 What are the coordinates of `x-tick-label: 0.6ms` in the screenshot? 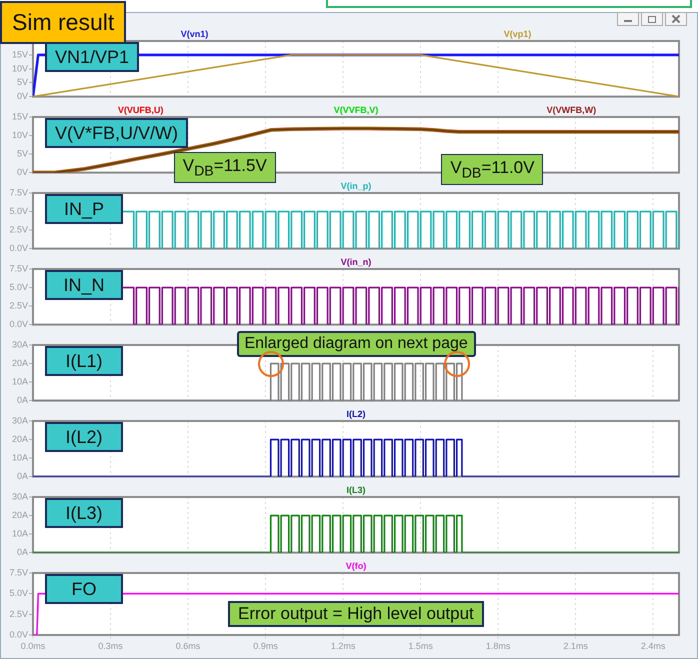 It's located at (188, 645).